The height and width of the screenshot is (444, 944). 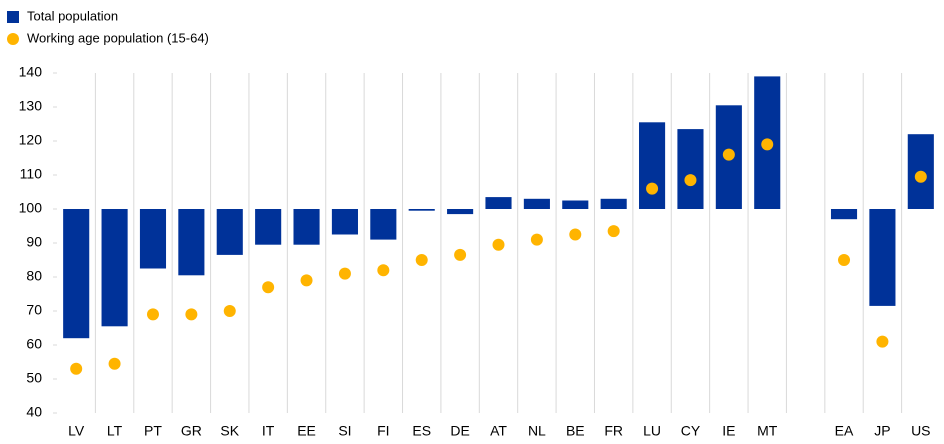 What do you see at coordinates (153, 431) in the screenshot?
I see `x-tick-label: PT` at bounding box center [153, 431].